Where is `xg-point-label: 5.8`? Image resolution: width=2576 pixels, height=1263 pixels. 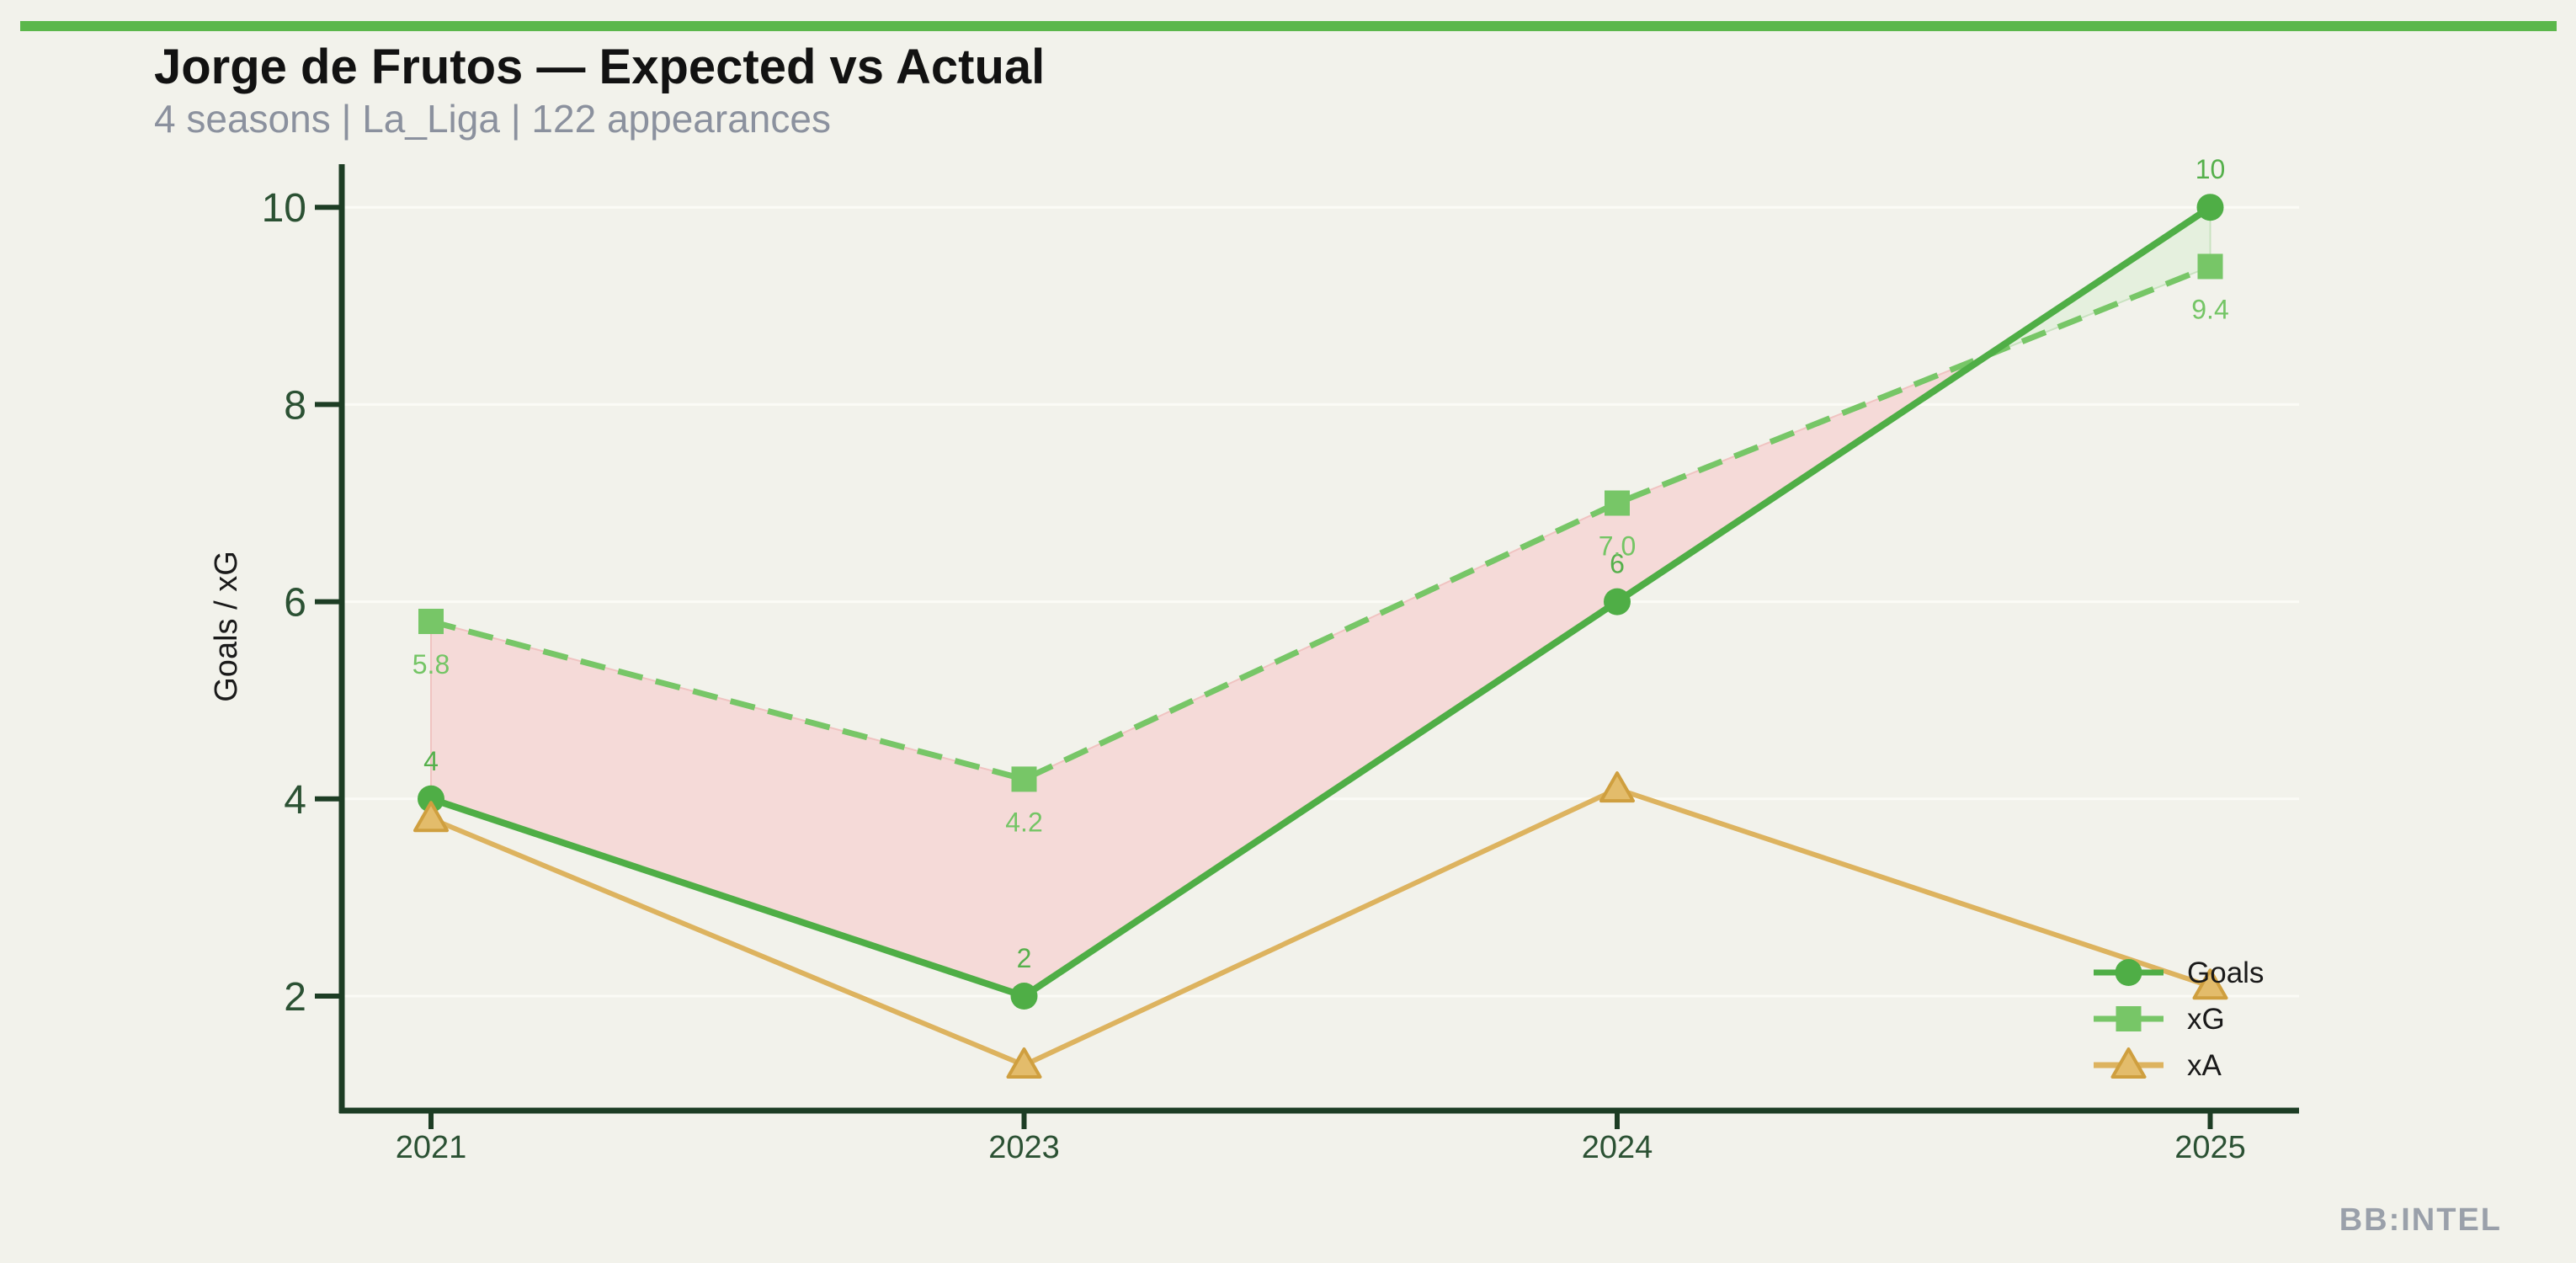 xg-point-label: 5.8 is located at coordinates (431, 664).